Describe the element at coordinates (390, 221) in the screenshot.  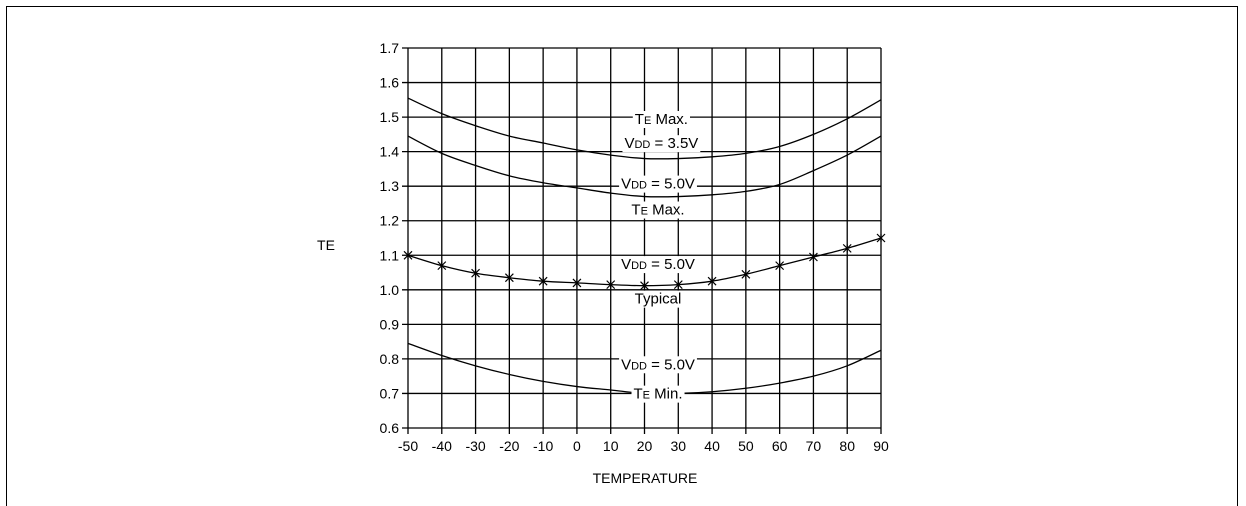
I see `y-tick-label: 1.2` at that location.